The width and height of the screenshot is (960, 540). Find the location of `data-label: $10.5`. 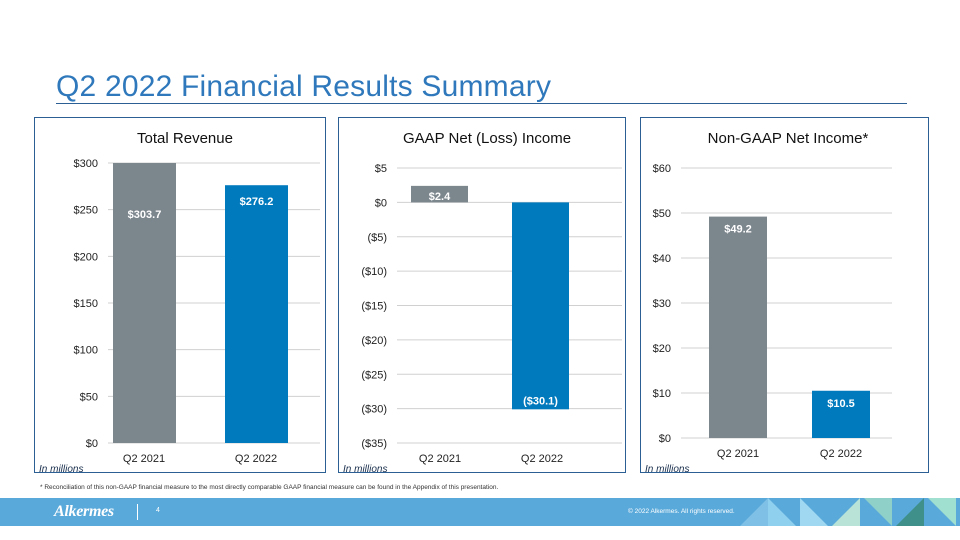

data-label: $10.5 is located at coordinates (841, 404).